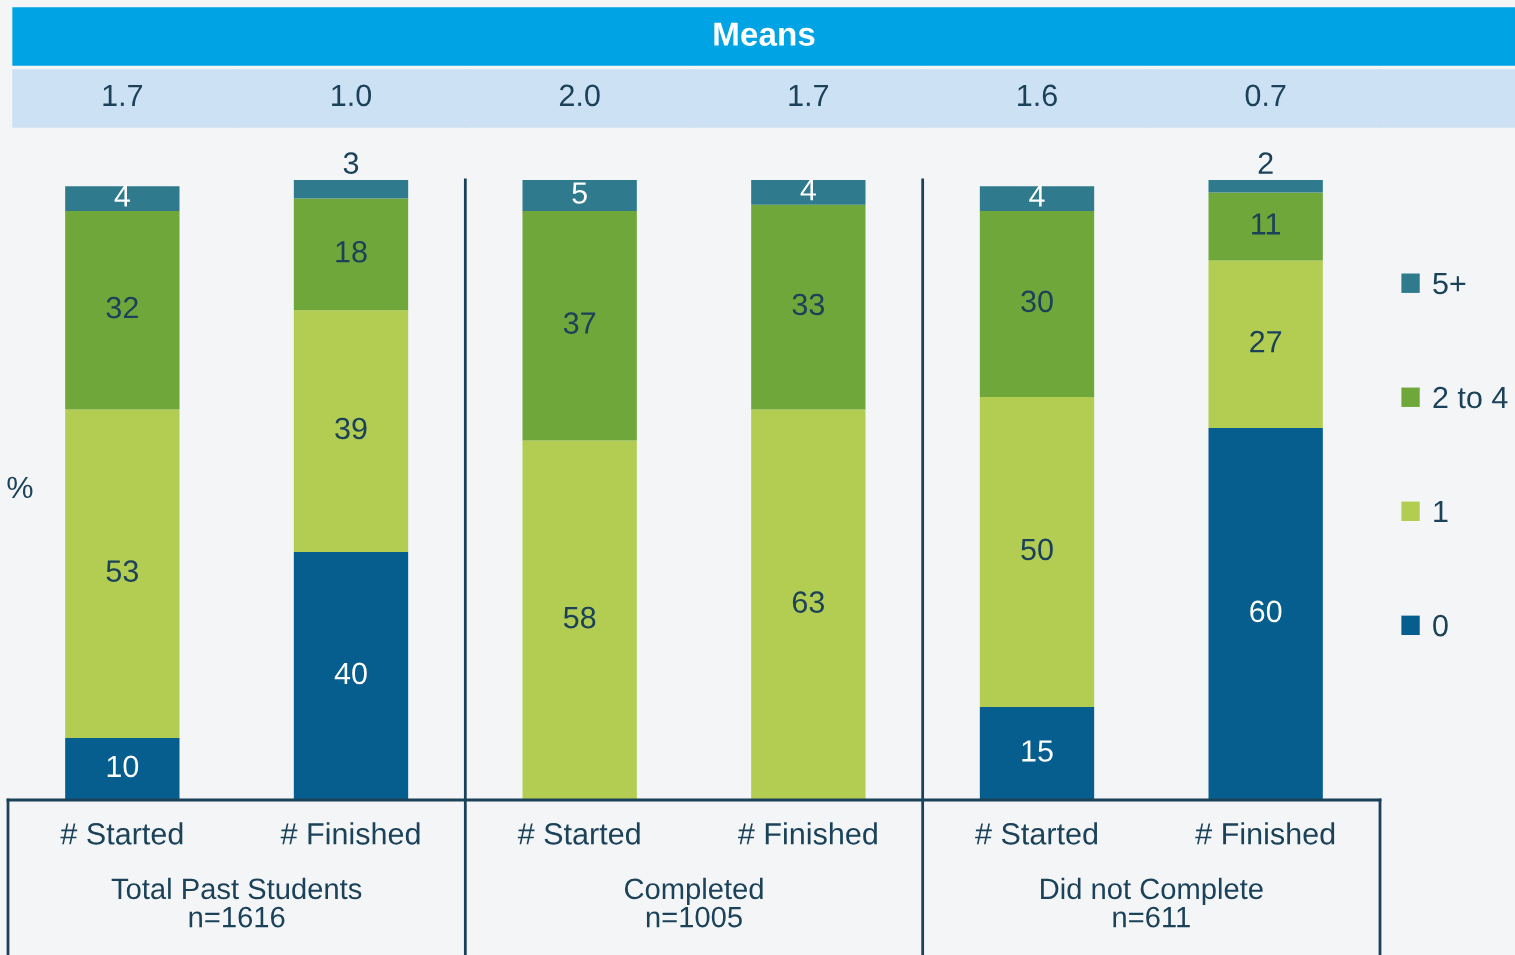 This screenshot has height=955, width=1515. Describe the element at coordinates (808, 304) in the screenshot. I see `data-label: 33` at that location.